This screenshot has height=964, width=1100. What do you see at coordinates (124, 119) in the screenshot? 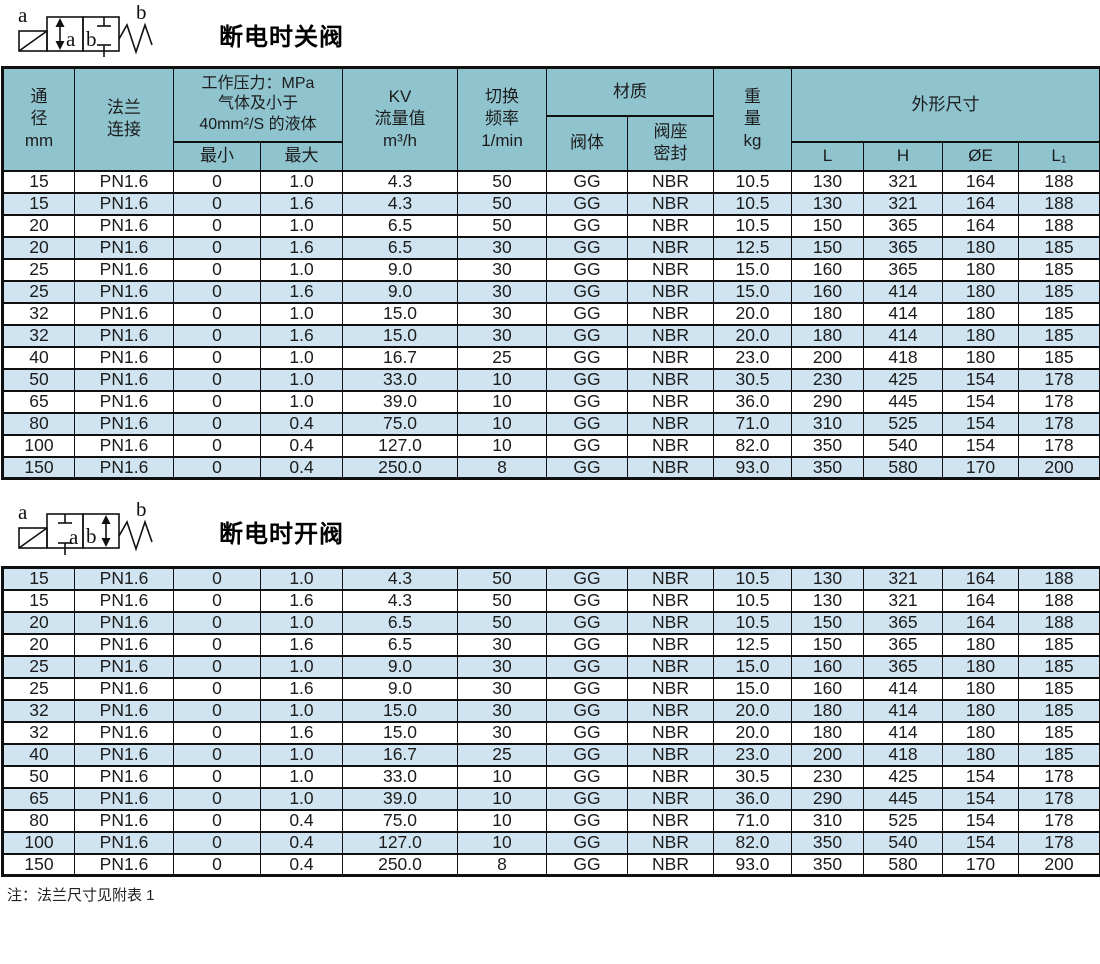
I see `header-cell-flange: 法兰 连接` at bounding box center [124, 119].